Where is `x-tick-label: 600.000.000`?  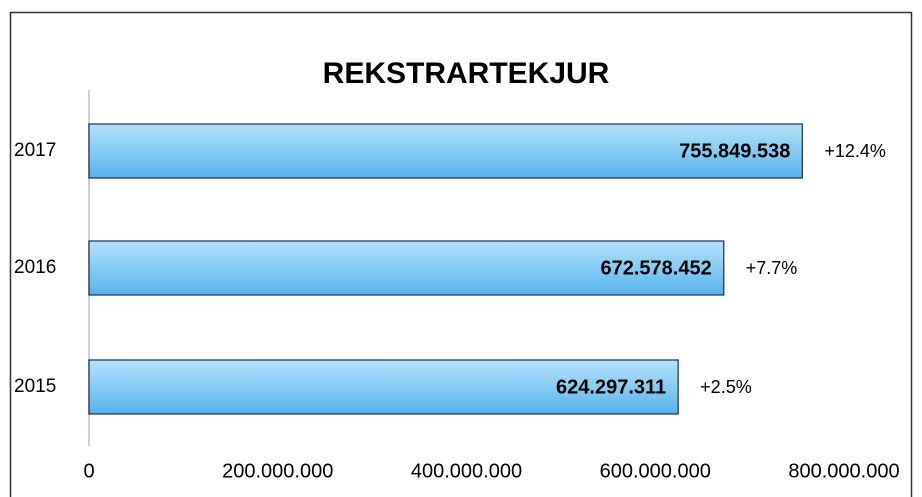
x-tick-label: 600.000.000 is located at coordinates (655, 471).